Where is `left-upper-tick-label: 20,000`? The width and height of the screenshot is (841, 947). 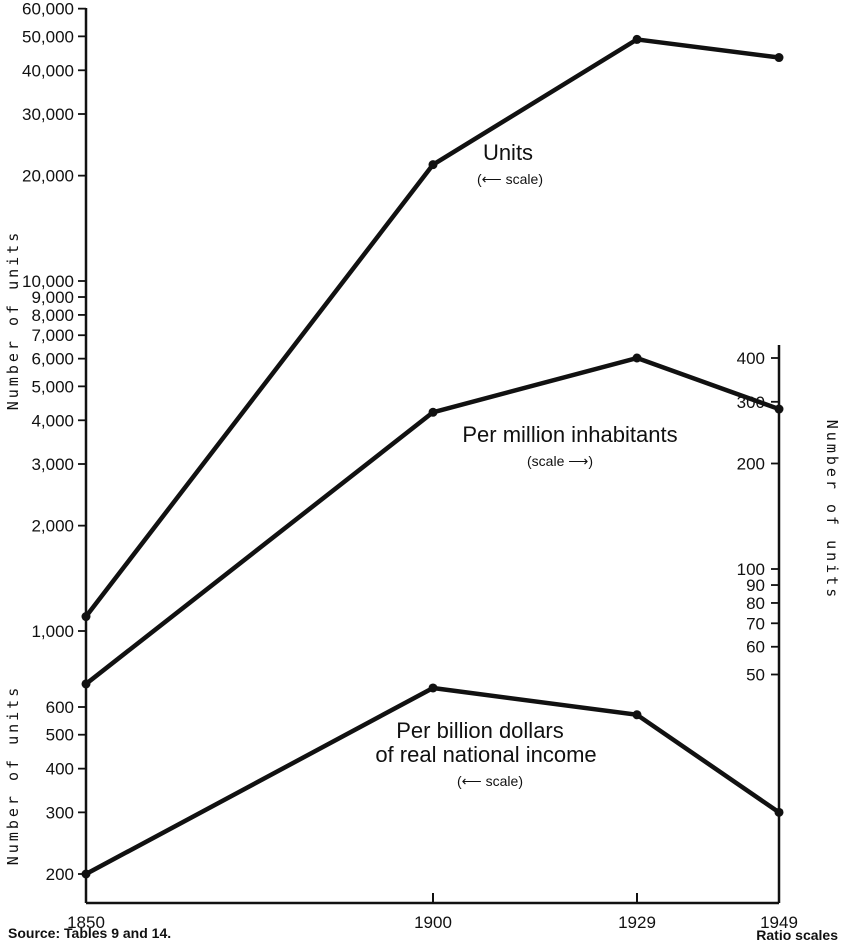
left-upper-tick-label: 20,000 is located at coordinates (48, 176).